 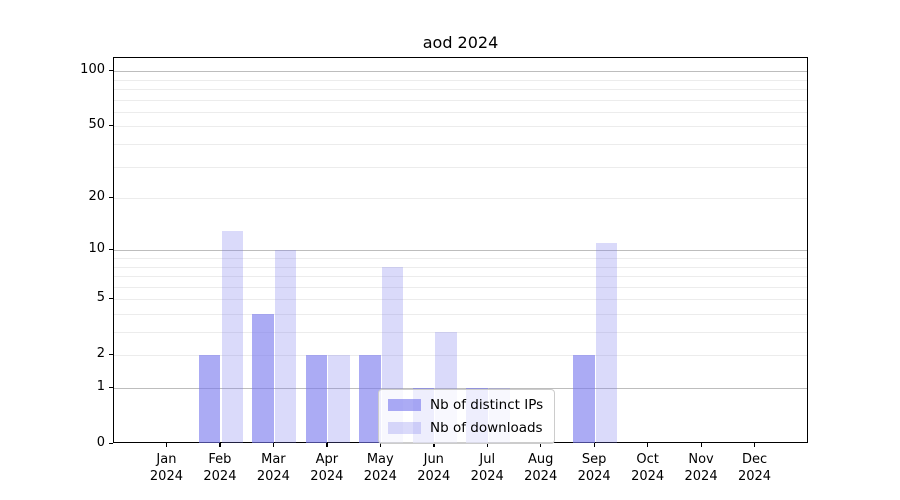 I want to click on bar-distinct-ips-may, so click(x=370, y=399).